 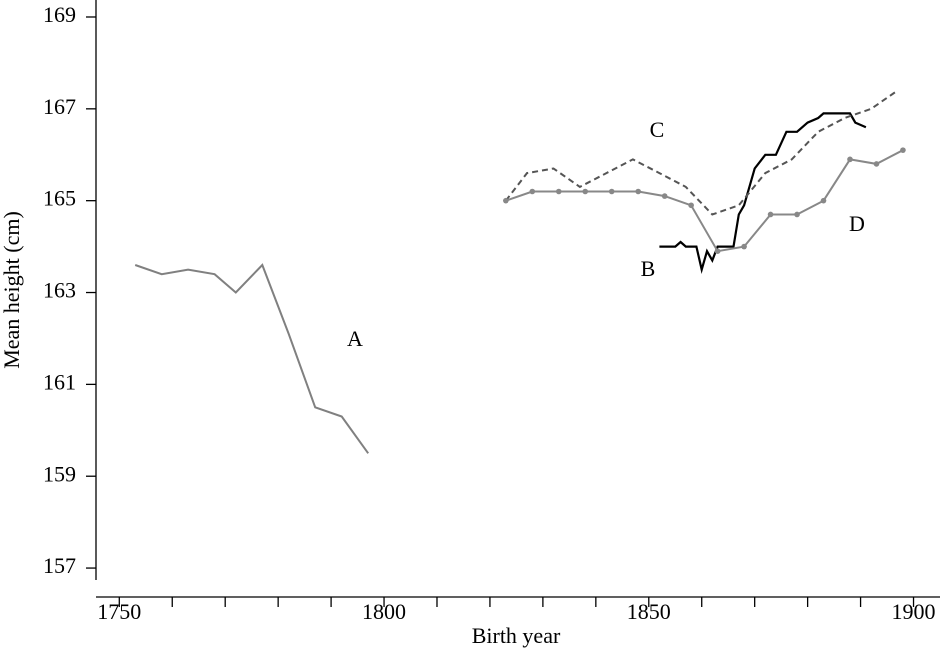 What do you see at coordinates (649, 611) in the screenshot?
I see `x-tick-label: 1850` at bounding box center [649, 611].